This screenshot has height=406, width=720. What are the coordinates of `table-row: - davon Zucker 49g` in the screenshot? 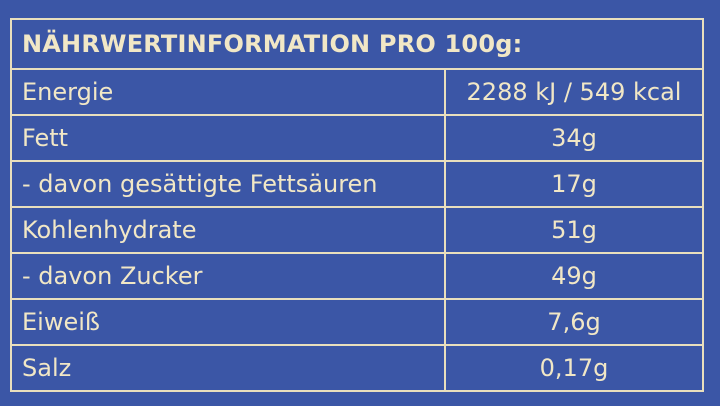 It's located at (357, 276).